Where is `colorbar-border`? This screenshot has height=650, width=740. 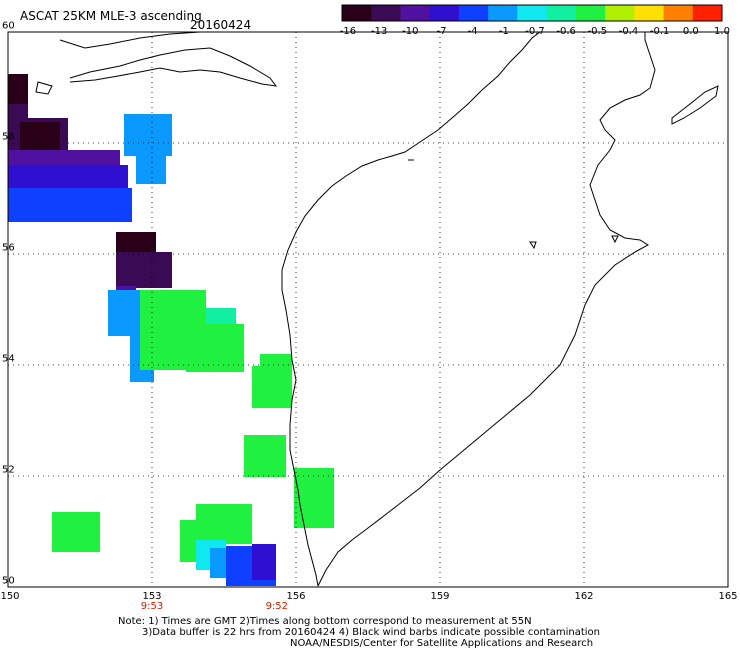 colorbar-border is located at coordinates (532, 13).